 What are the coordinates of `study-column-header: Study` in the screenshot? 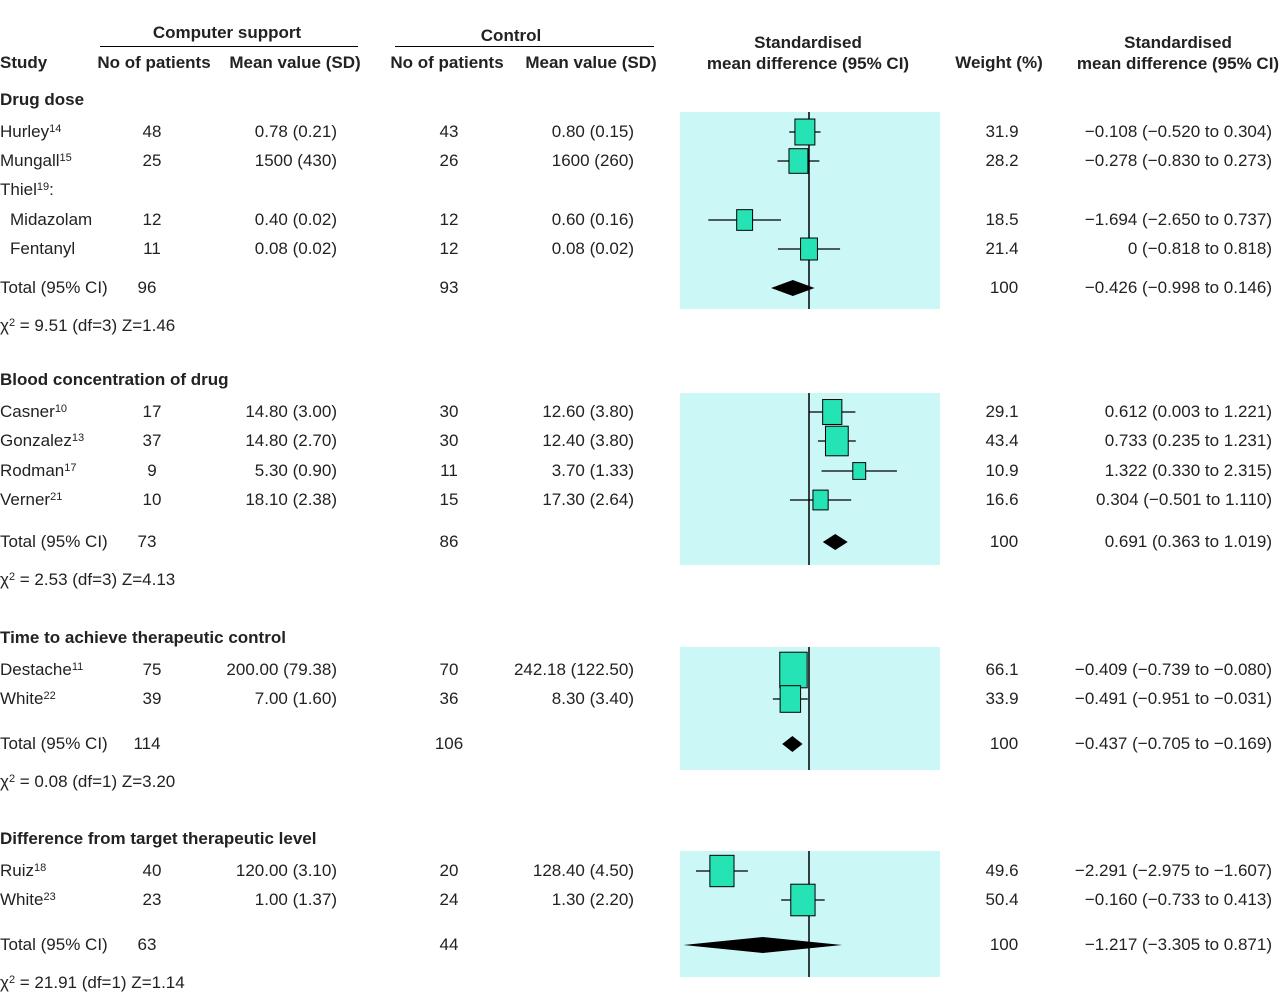 It's located at (24, 62).